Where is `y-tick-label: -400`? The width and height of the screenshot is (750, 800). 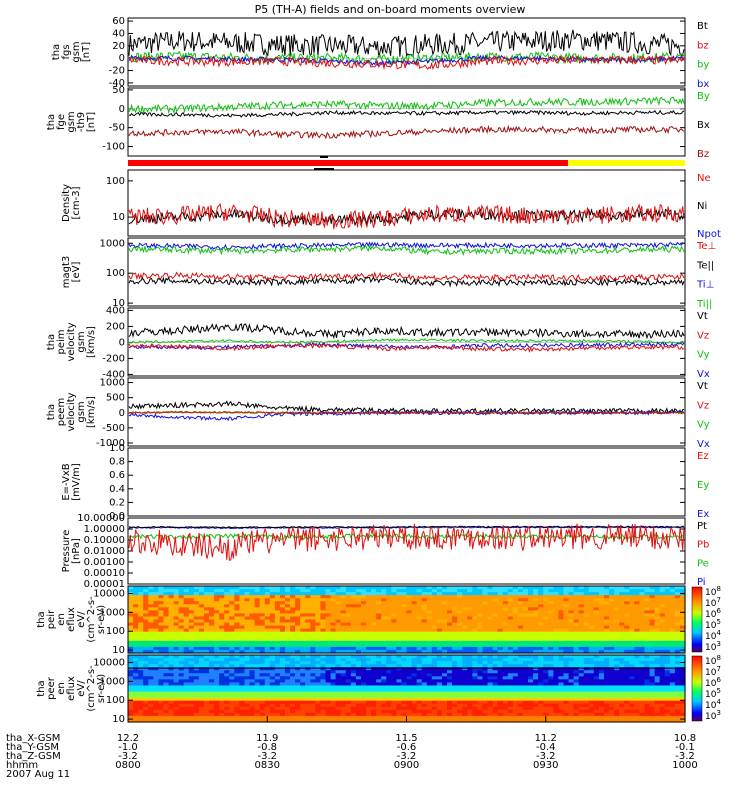 y-tick-label: -400 is located at coordinates (113, 374).